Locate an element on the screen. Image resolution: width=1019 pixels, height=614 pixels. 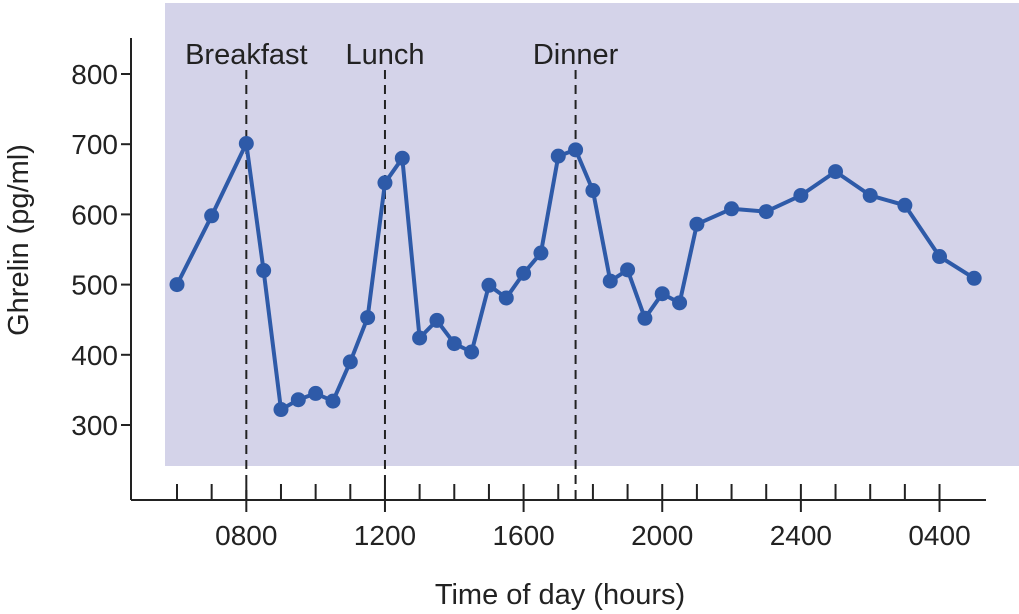
meal-label: Dinner is located at coordinates (576, 55).